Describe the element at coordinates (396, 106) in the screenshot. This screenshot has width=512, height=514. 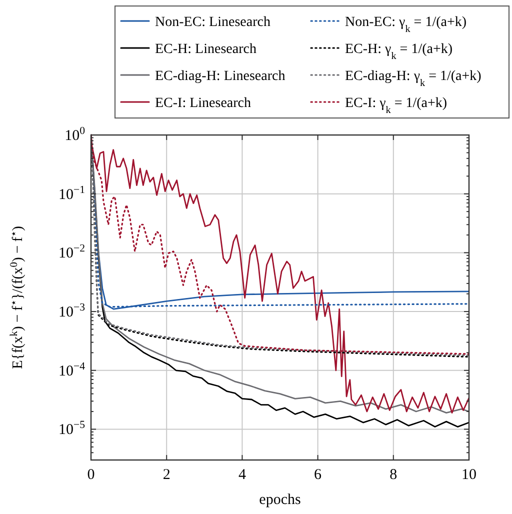
I see `legend-label: EC-I: γ$_{k}$ = 1/(a+k)` at that location.